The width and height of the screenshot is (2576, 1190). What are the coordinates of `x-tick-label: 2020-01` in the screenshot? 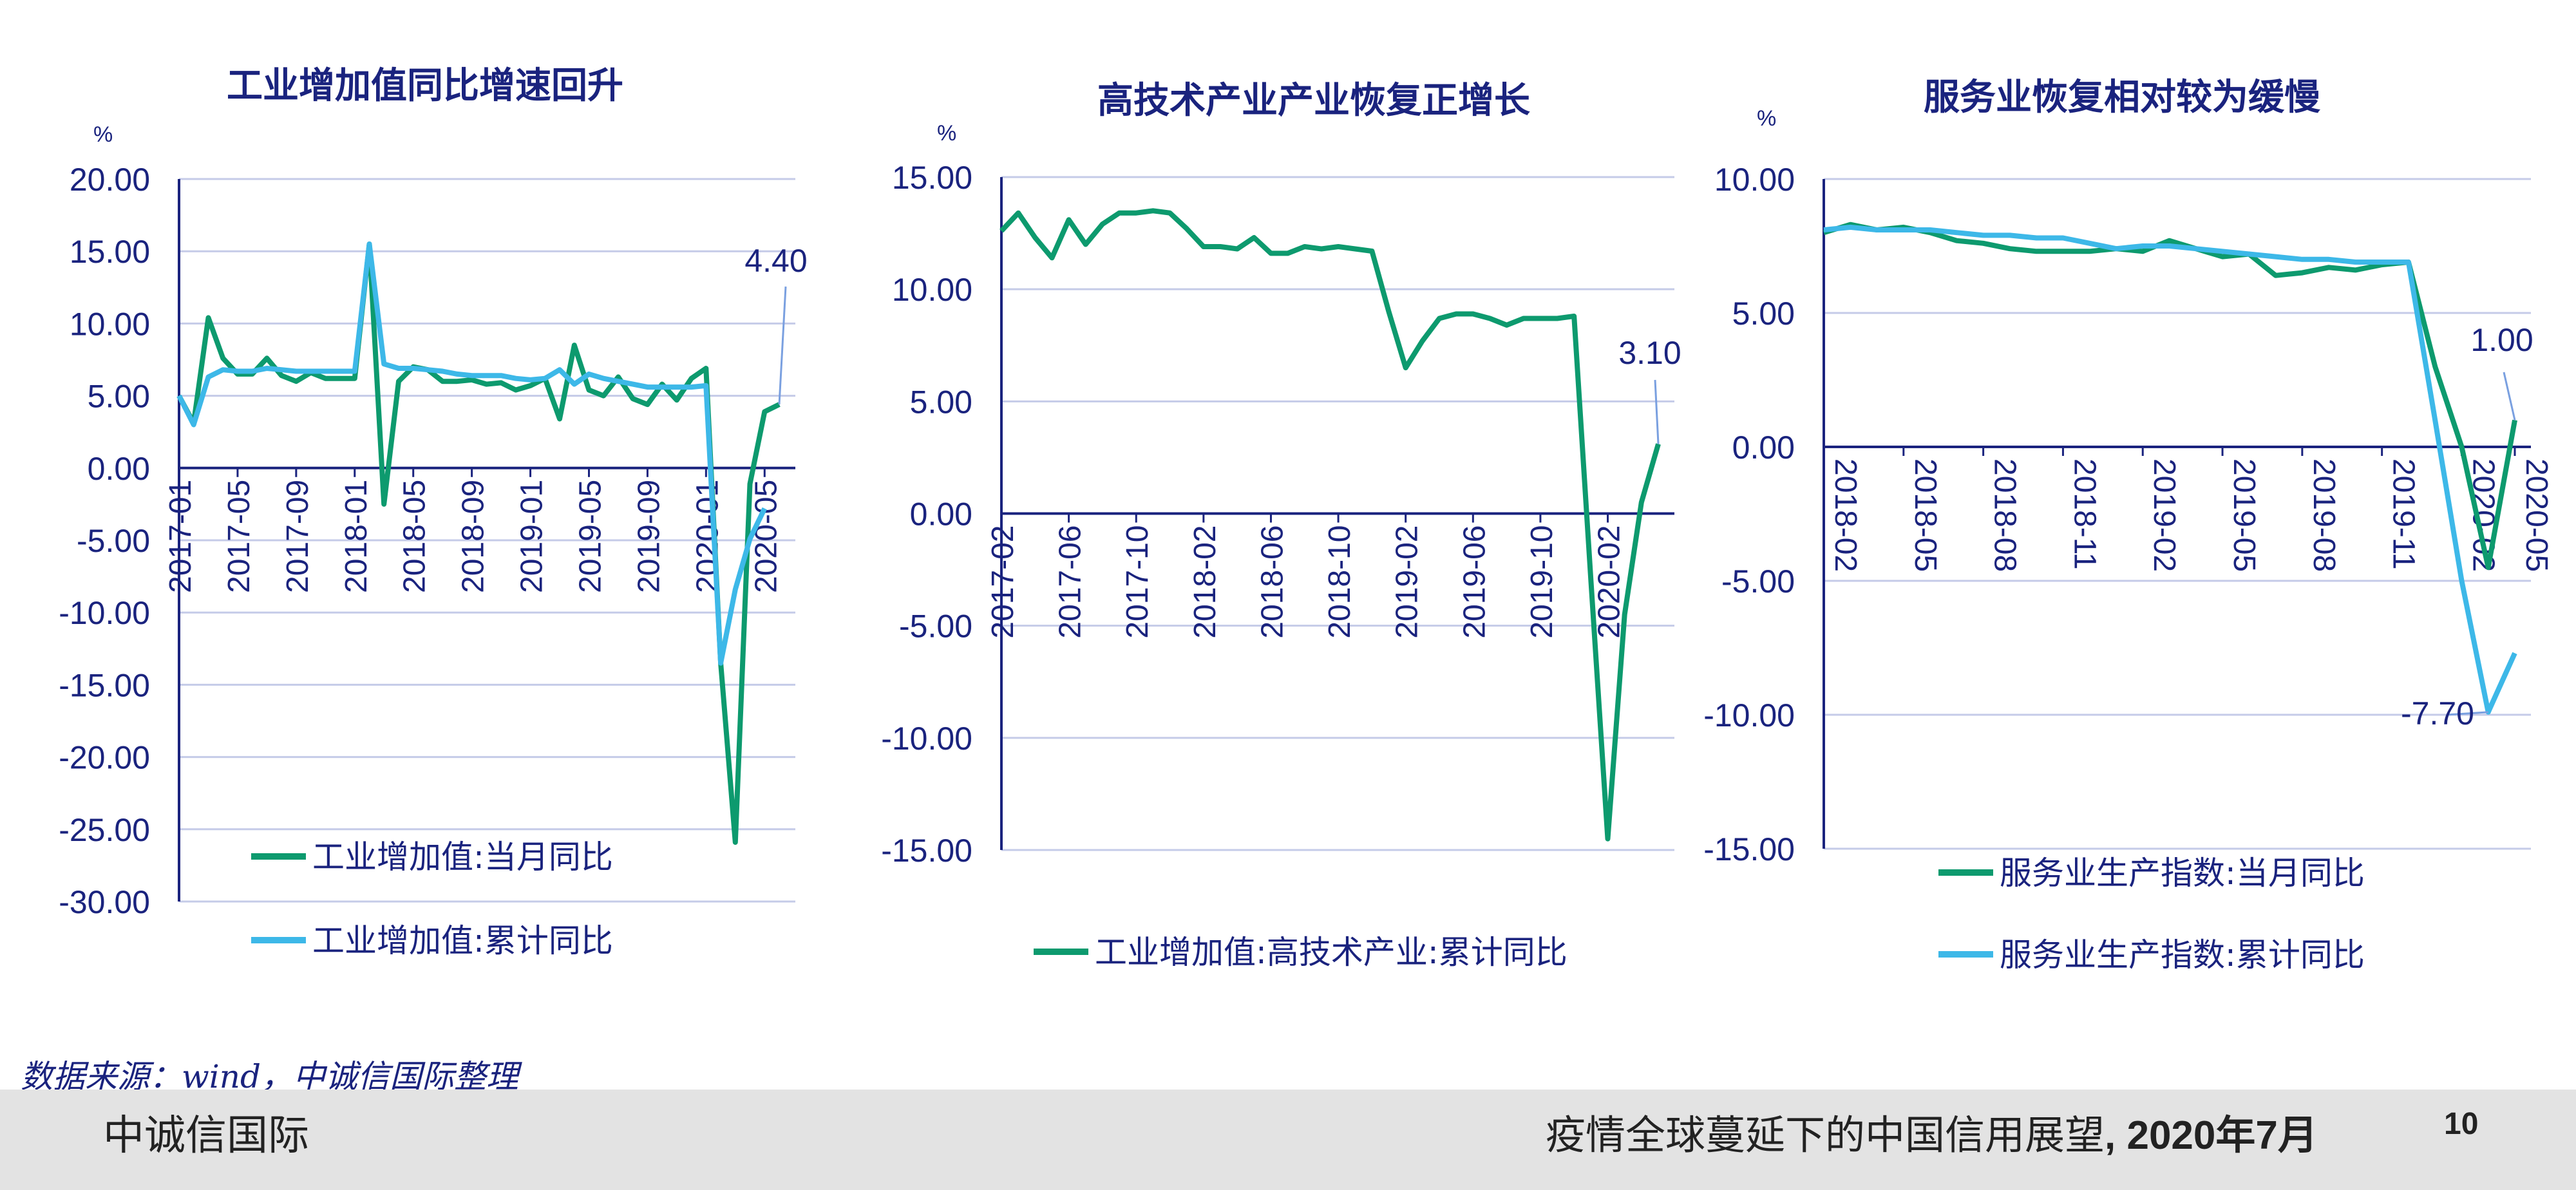 It's located at (707, 536).